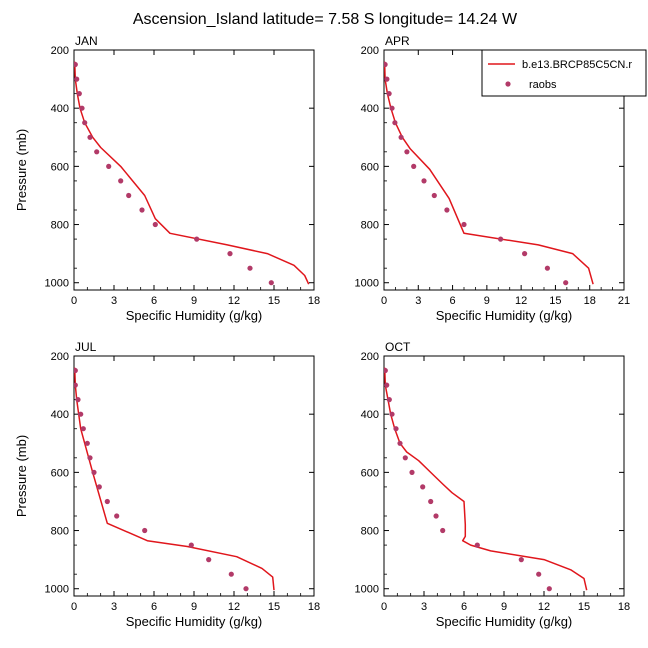 The width and height of the screenshot is (648, 648). What do you see at coordinates (86, 41) in the screenshot?
I see `panel-title-jan: JAN` at bounding box center [86, 41].